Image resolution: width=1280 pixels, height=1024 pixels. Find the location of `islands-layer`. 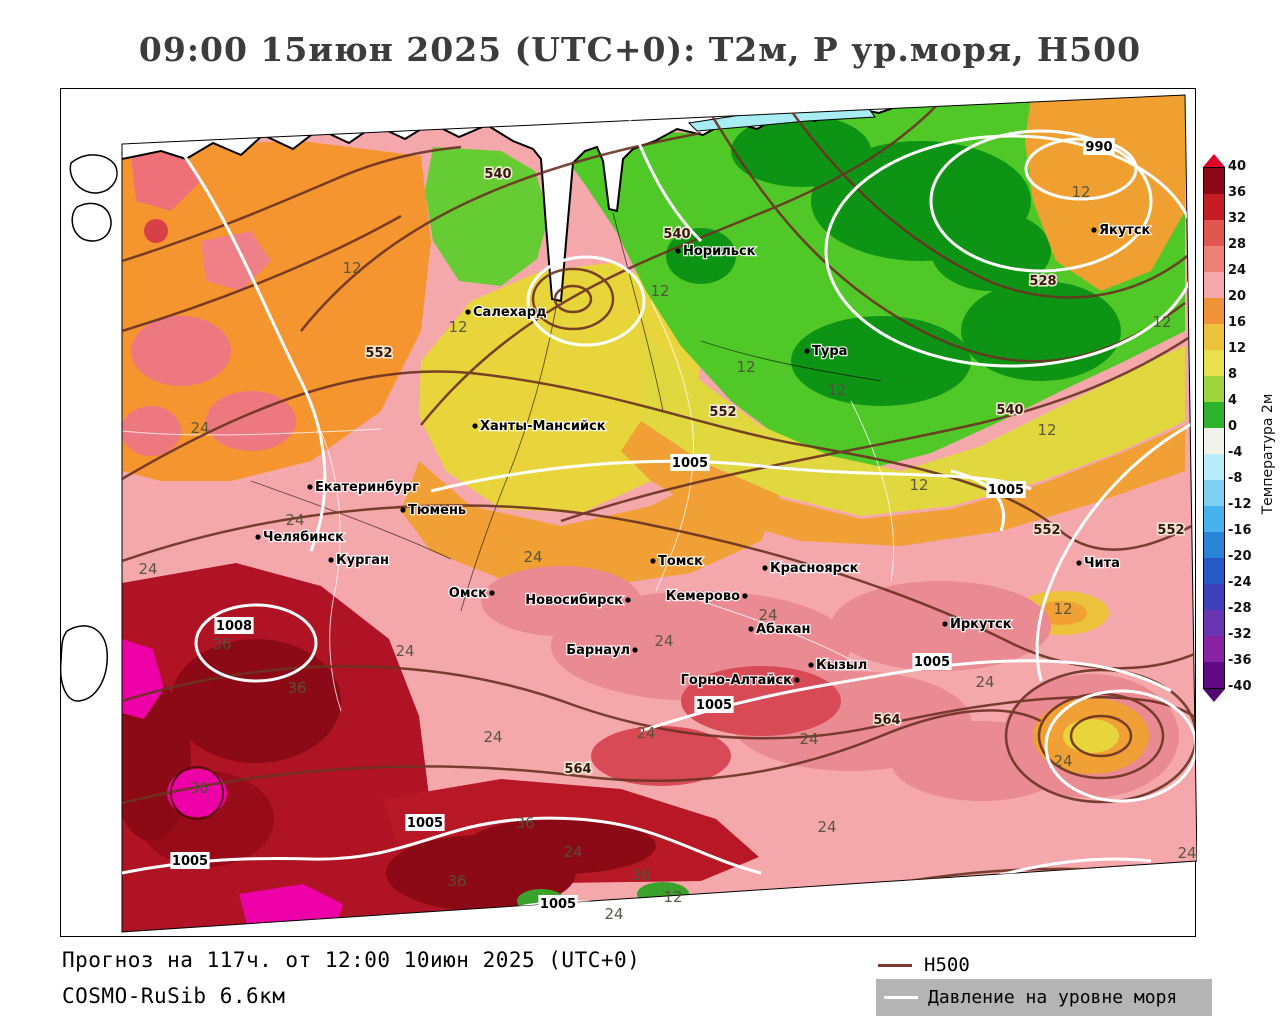

islands-layer is located at coordinates (89, 428).